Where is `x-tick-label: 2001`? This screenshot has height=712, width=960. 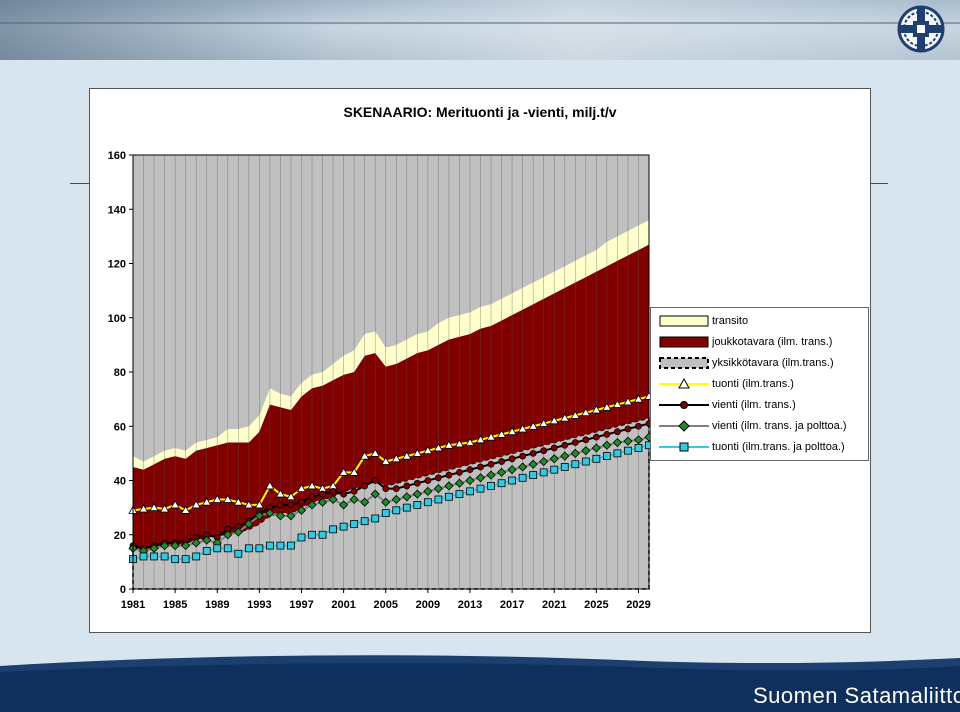 x-tick-label: 2001 is located at coordinates (343, 605).